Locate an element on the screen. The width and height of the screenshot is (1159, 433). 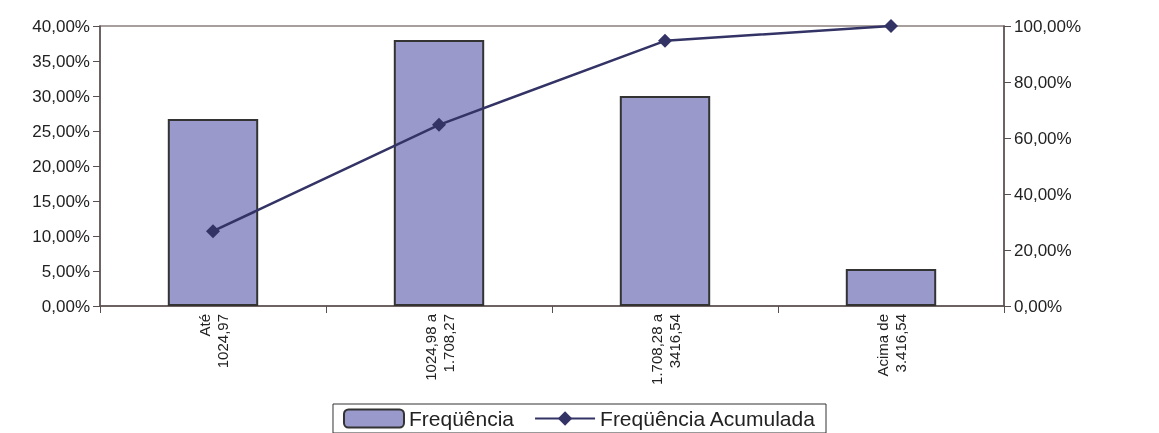
x-tick-label: 1.708,28 a 3416,54 is located at coordinates (665, 349).